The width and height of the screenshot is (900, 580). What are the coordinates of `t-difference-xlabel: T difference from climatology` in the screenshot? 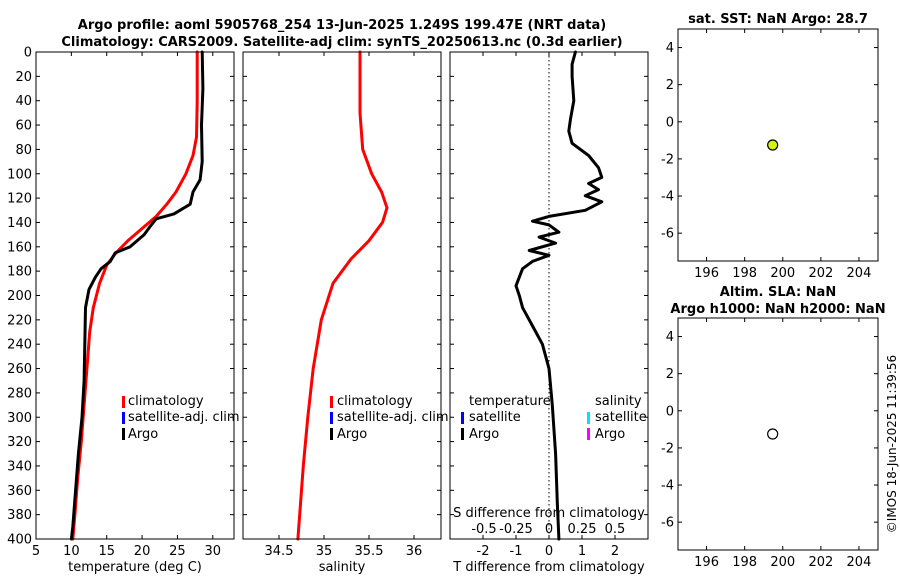 It's located at (548, 567).